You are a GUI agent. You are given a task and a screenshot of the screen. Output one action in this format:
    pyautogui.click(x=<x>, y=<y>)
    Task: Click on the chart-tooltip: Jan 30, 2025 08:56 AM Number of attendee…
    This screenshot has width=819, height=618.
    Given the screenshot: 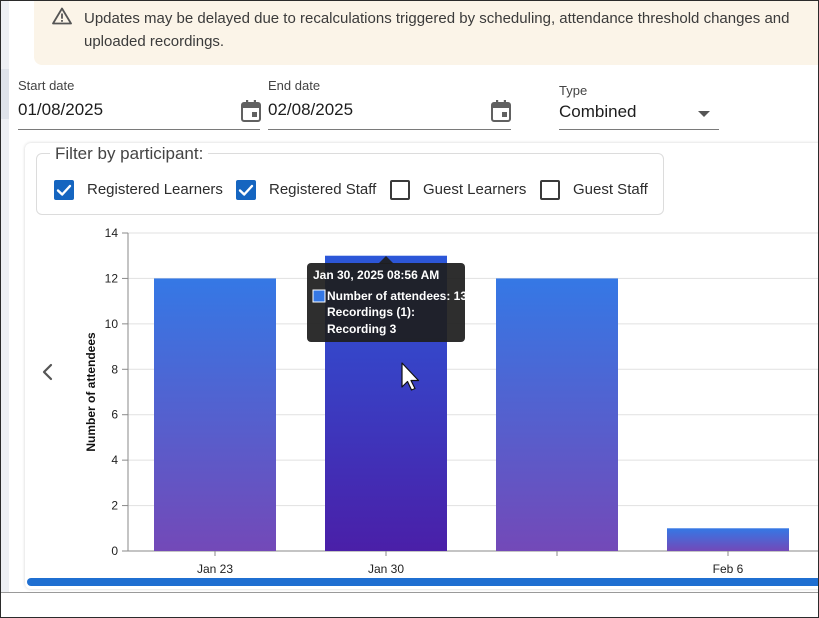 What is the action you would take?
    pyautogui.click(x=387, y=299)
    